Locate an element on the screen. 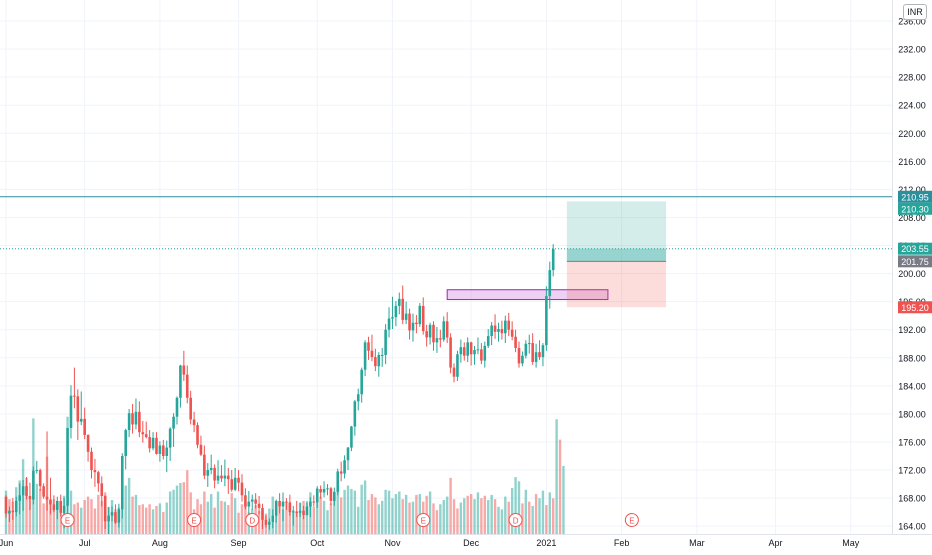 The height and width of the screenshot is (555, 932). earnings-marker is located at coordinates (194, 520).